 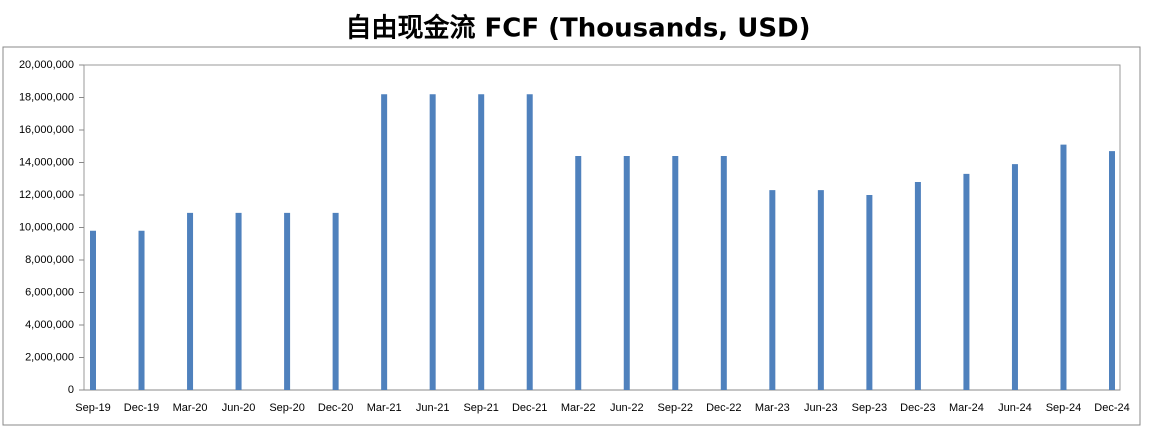 I want to click on y-tick-label: 0, so click(x=71, y=390).